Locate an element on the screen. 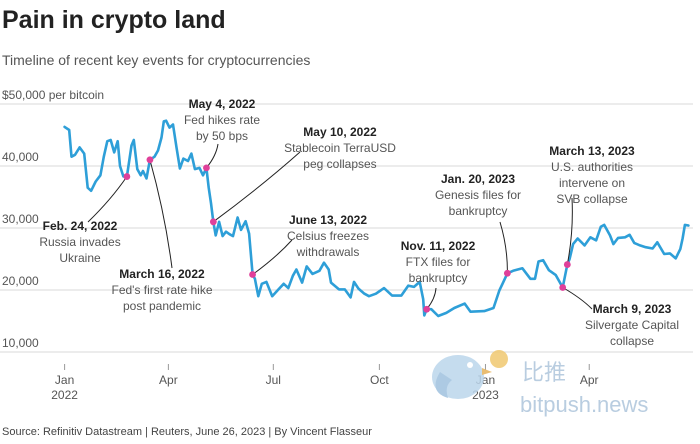 Image resolution: width=700 pixels, height=444 pixels. bird-wing is located at coordinates (443, 385).